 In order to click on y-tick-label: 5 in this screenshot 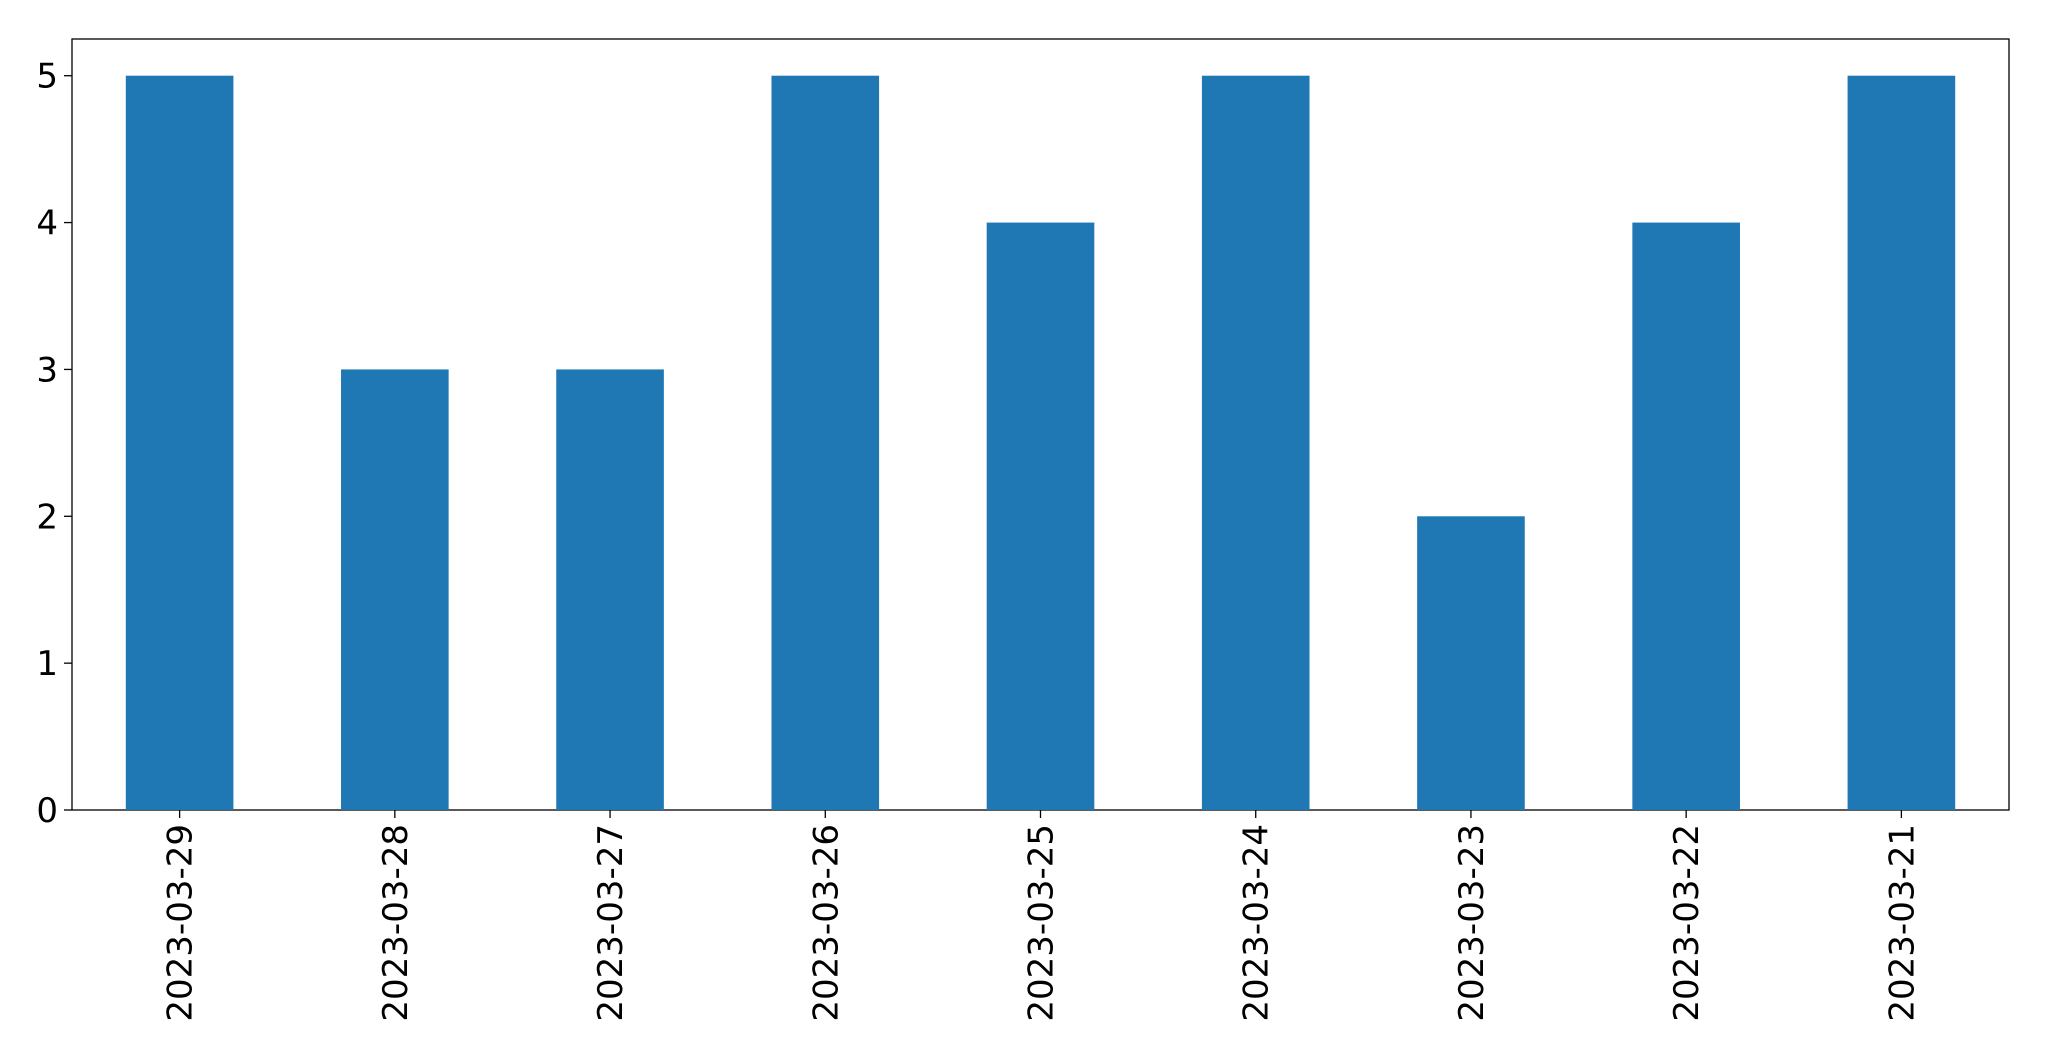, I will do `click(47, 77)`.